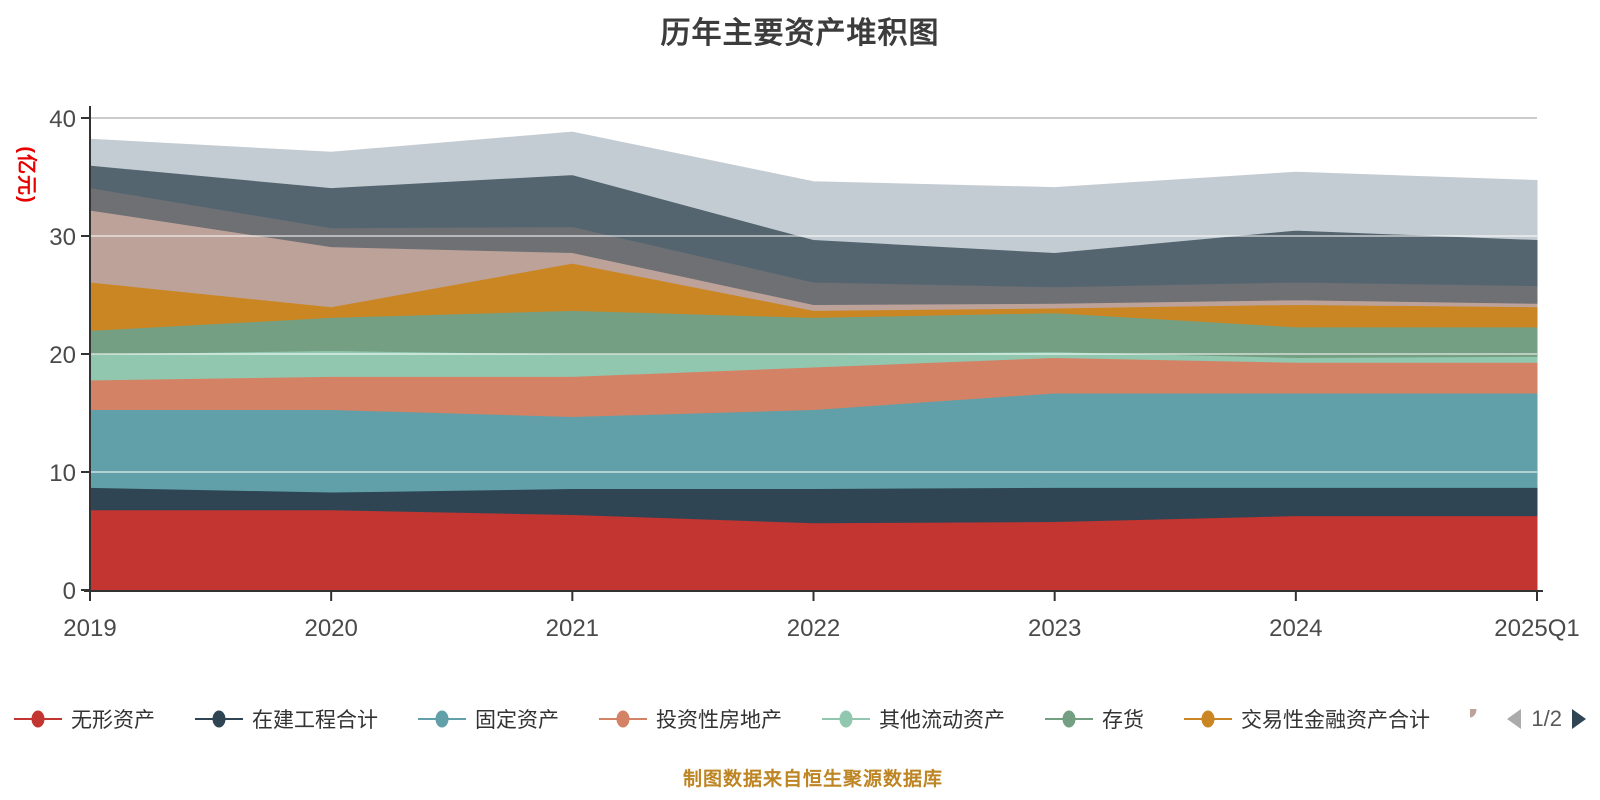  Describe the element at coordinates (62, 237) in the screenshot. I see `y-tick-label: 30` at that location.